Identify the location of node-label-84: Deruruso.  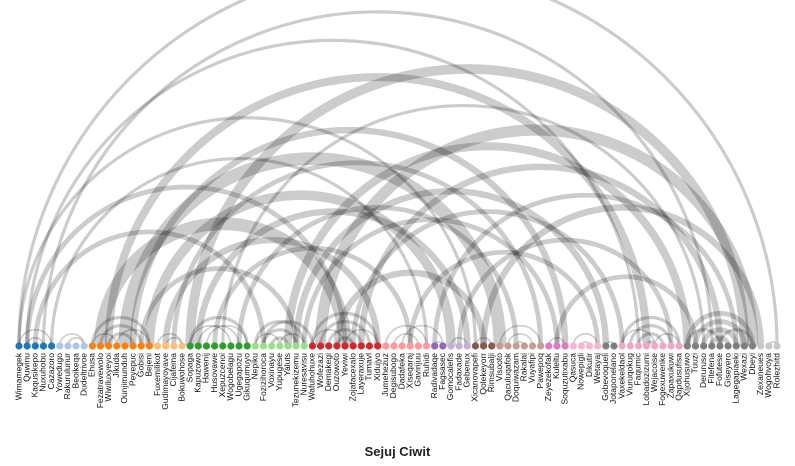
(703, 370).